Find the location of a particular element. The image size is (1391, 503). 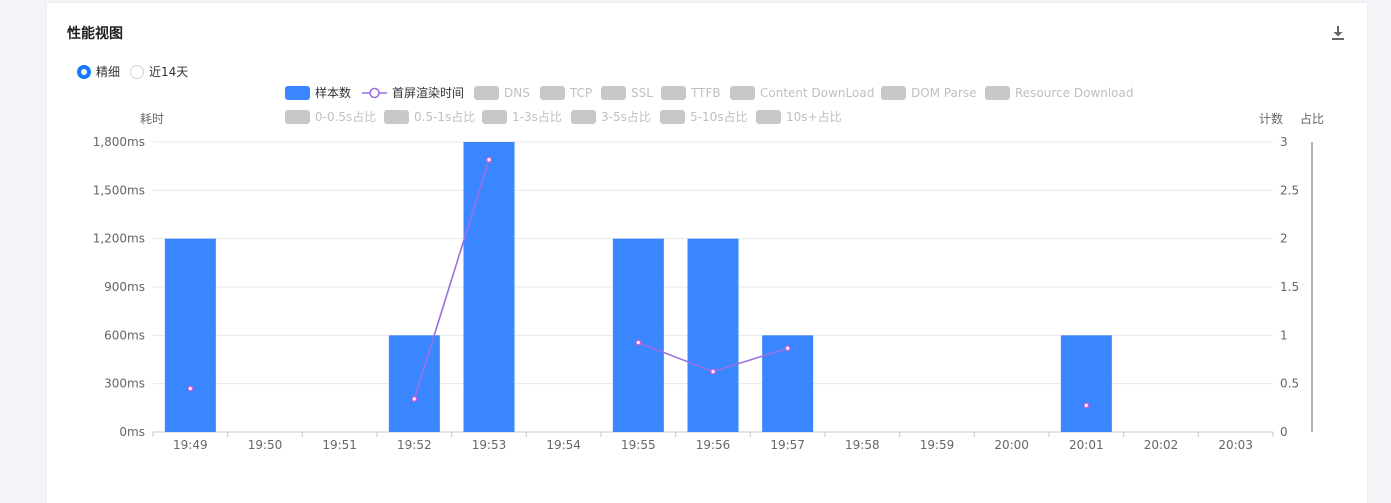

radio-unchecked-icon is located at coordinates (137, 71).